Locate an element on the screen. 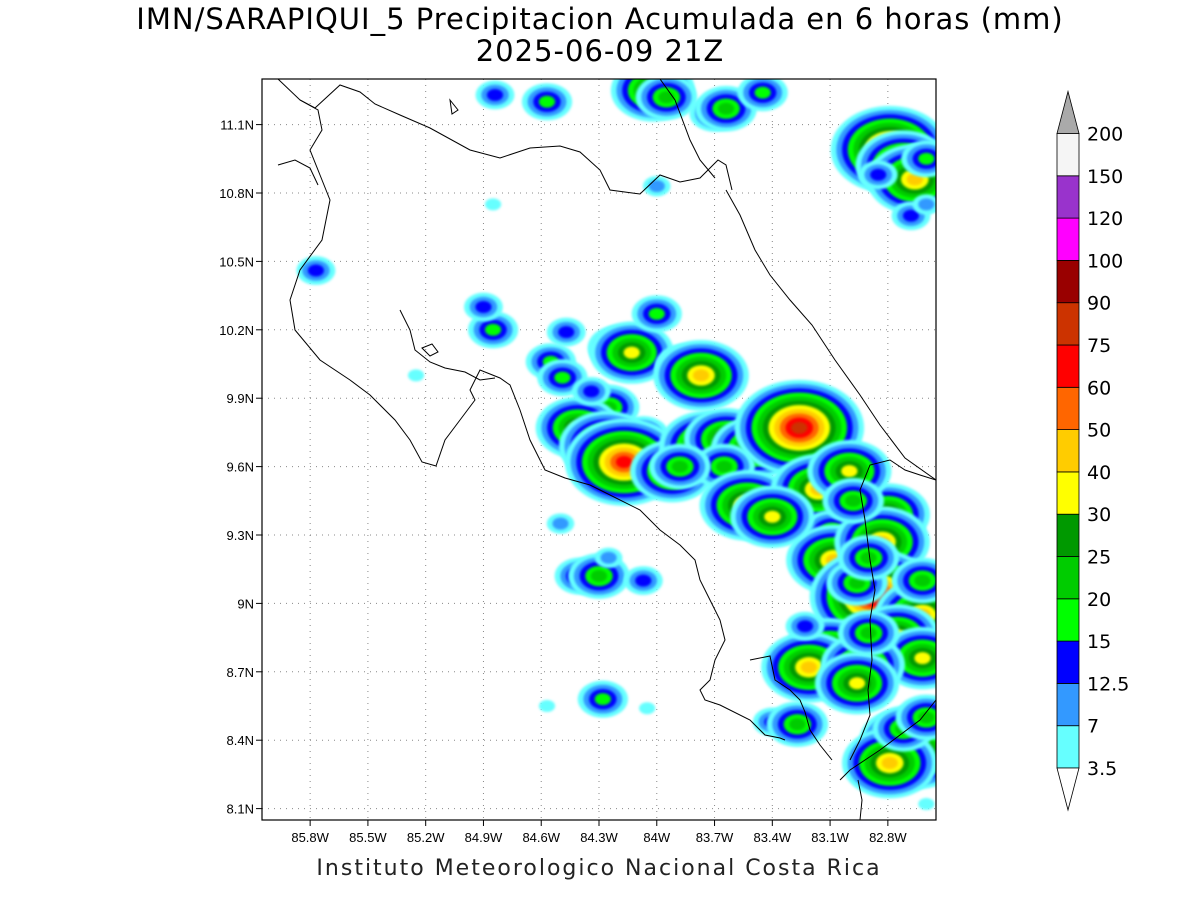 This screenshot has width=1200, height=900. colorbar-label: 7 is located at coordinates (1093, 727).